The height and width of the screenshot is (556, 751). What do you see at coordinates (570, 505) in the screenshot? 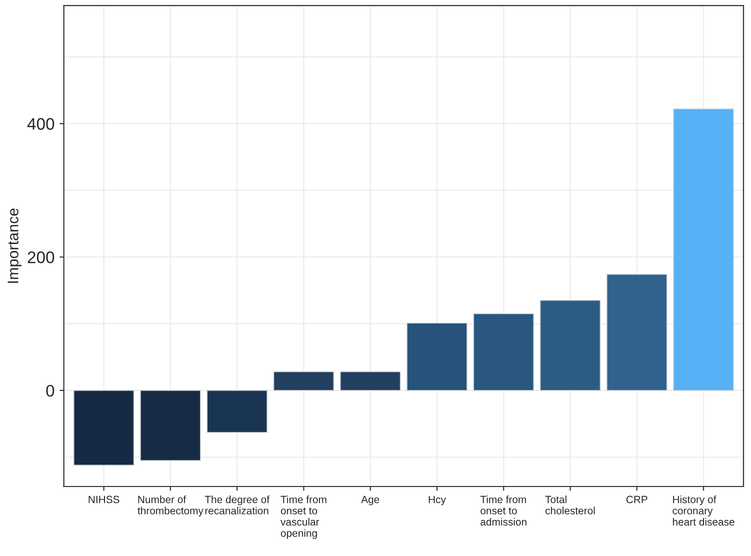
I see `x-tick-label: Total cholesterol` at bounding box center [570, 505].